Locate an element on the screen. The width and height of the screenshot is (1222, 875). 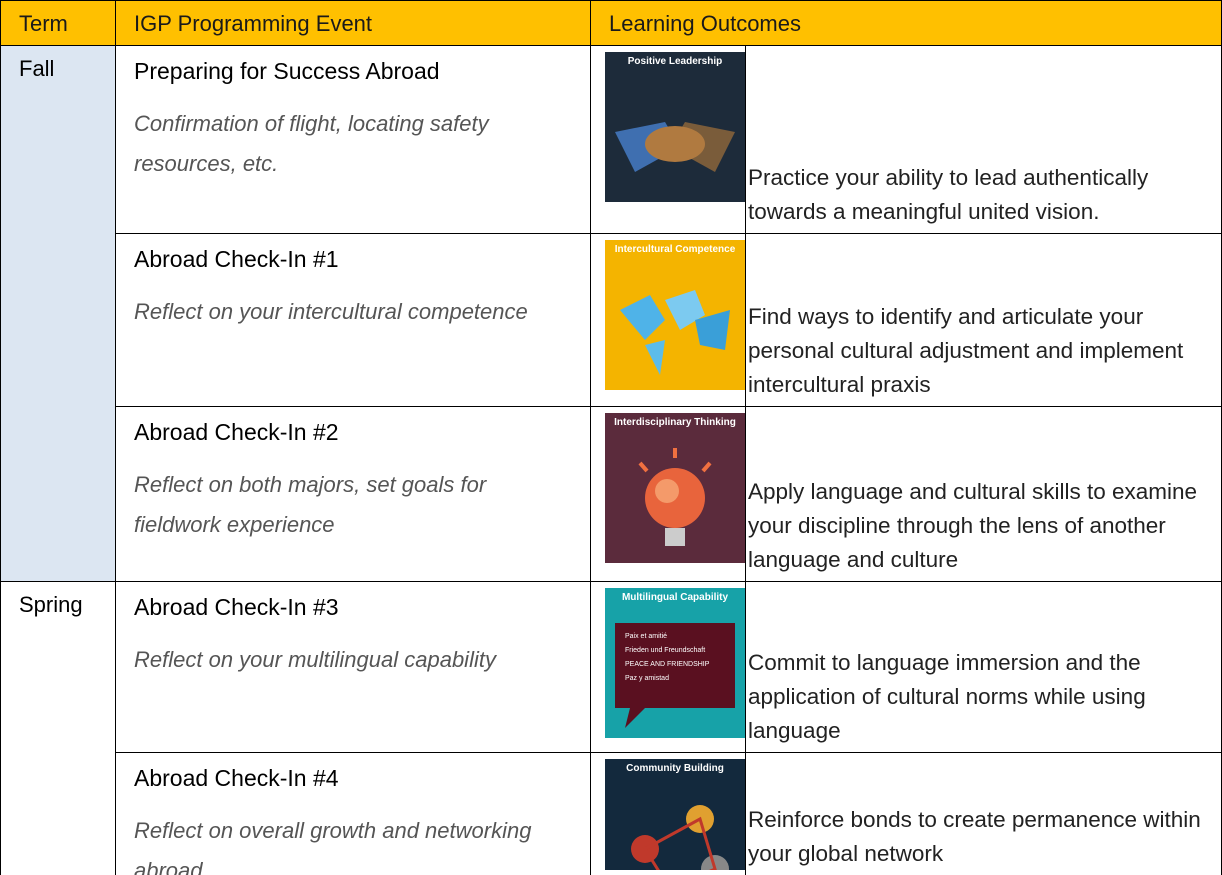
image-title: Intercultural Competence is located at coordinates (675, 249).